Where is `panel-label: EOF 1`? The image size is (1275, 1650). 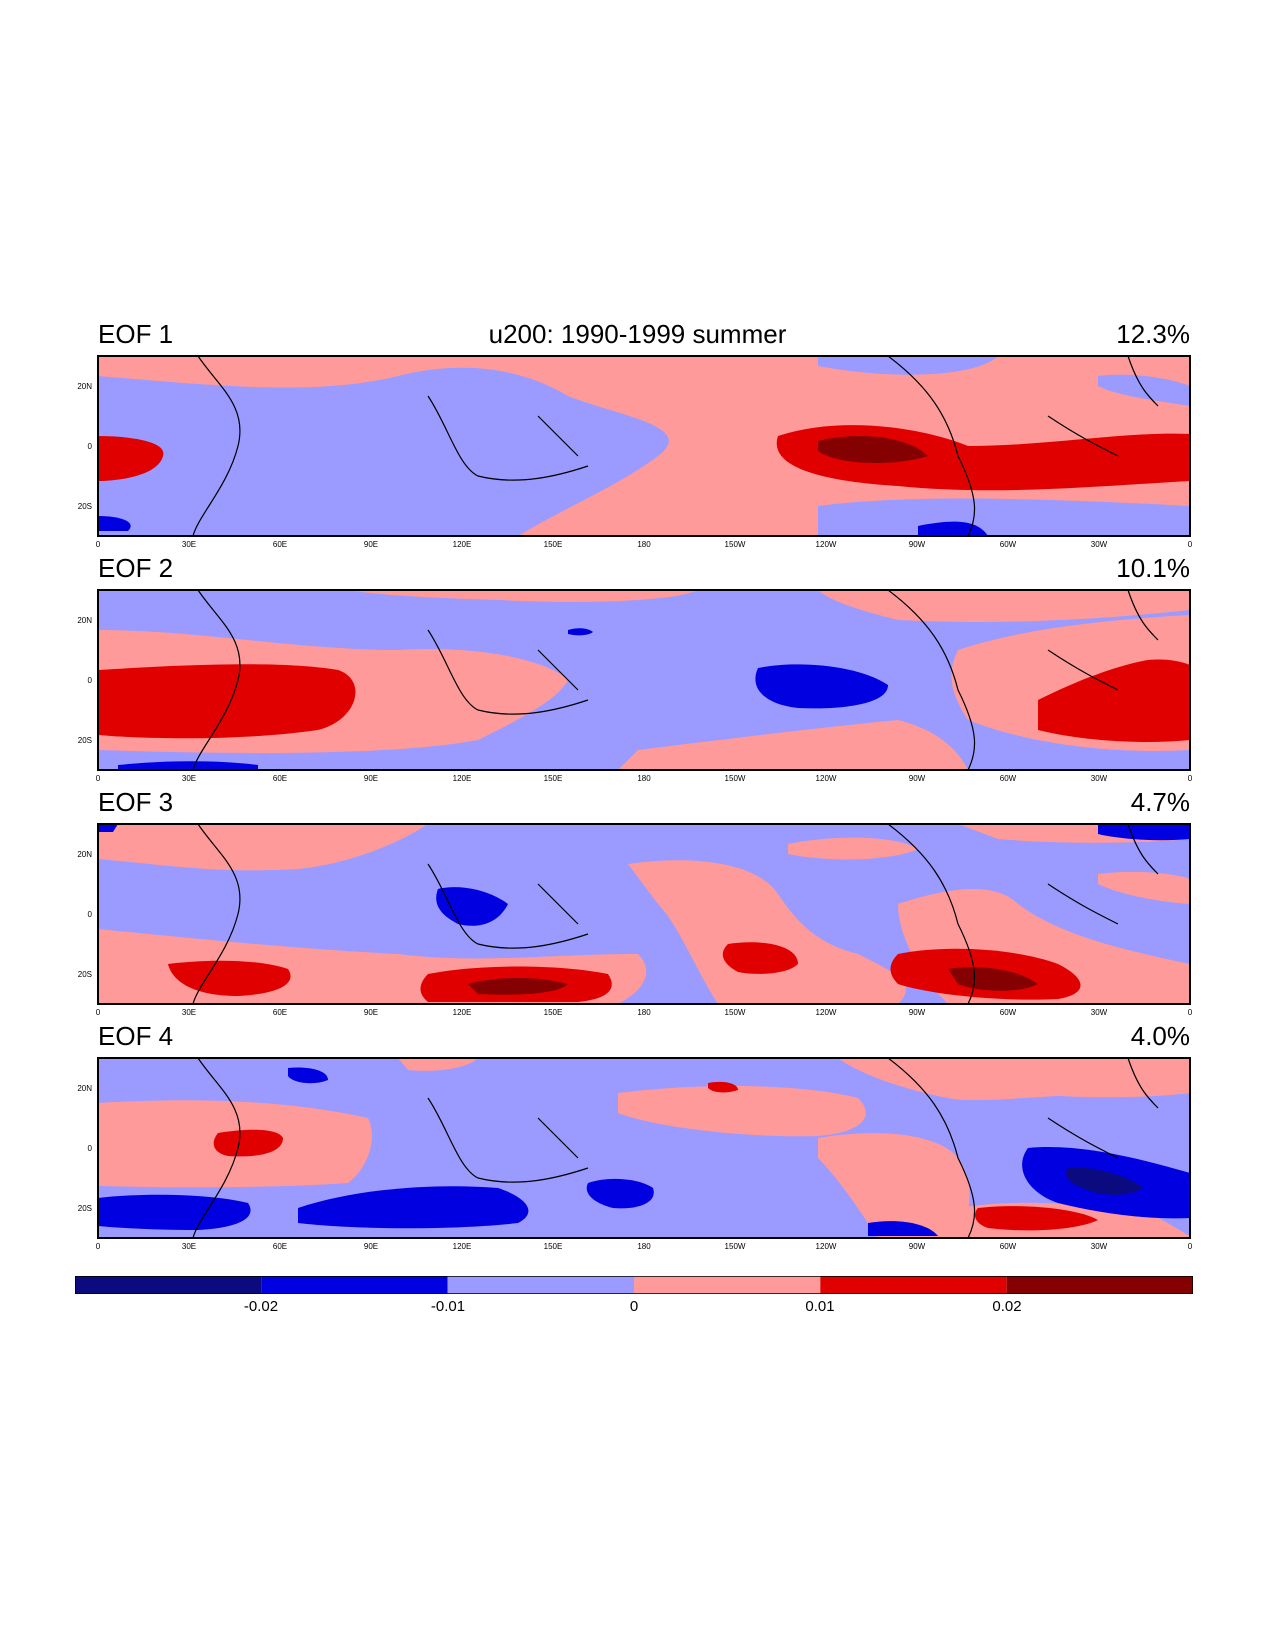 panel-label: EOF 1 is located at coordinates (136, 334).